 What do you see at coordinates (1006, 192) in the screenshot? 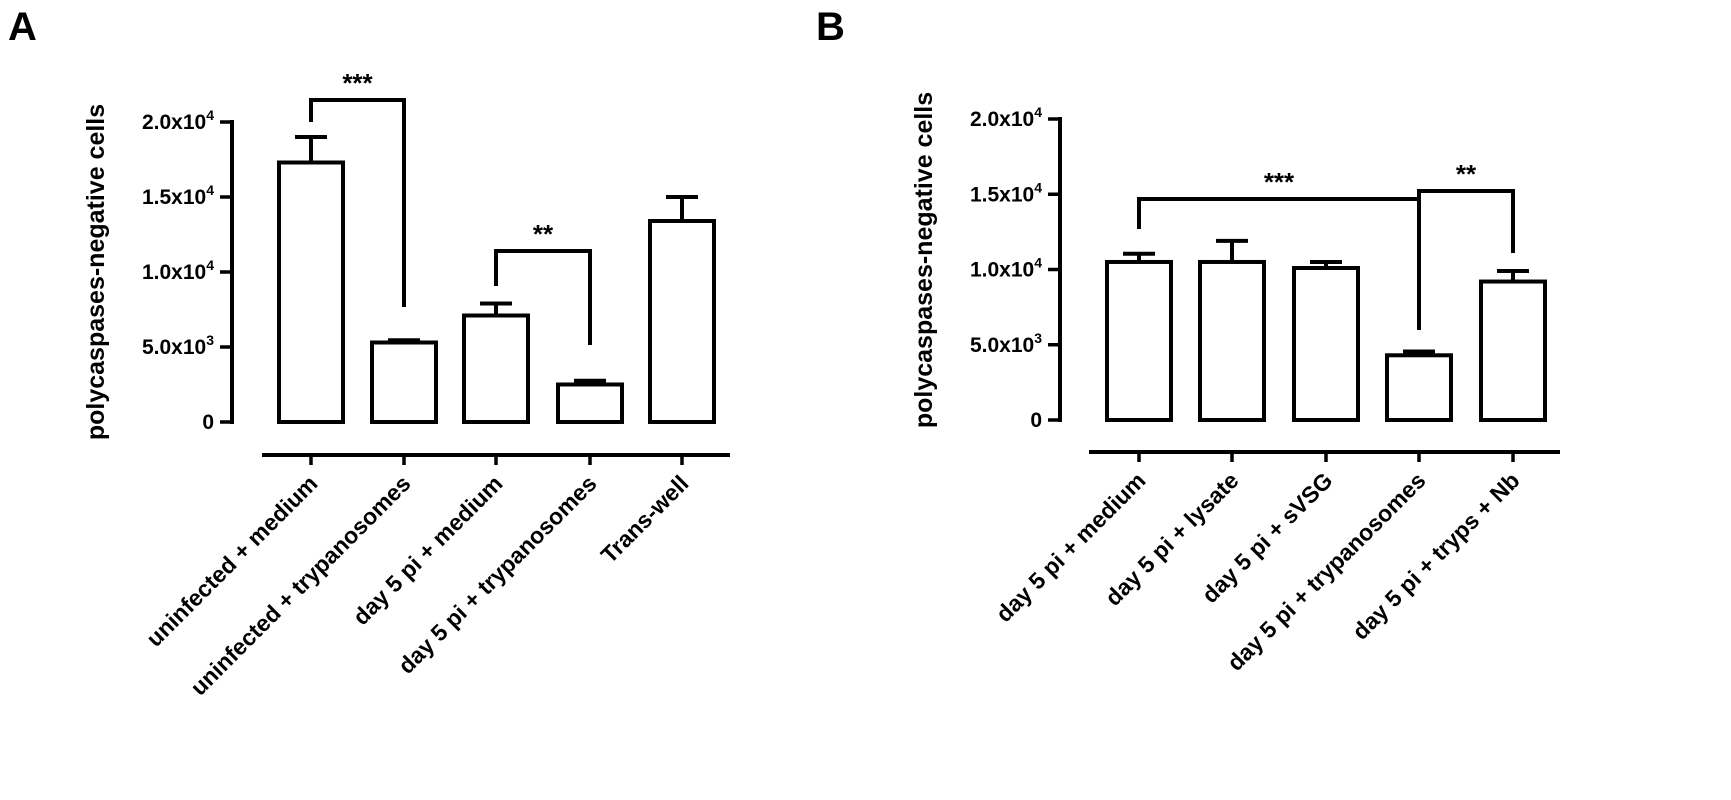
I see `panel-b-y-tick-label: 1.5x10⁴` at bounding box center [1006, 192].